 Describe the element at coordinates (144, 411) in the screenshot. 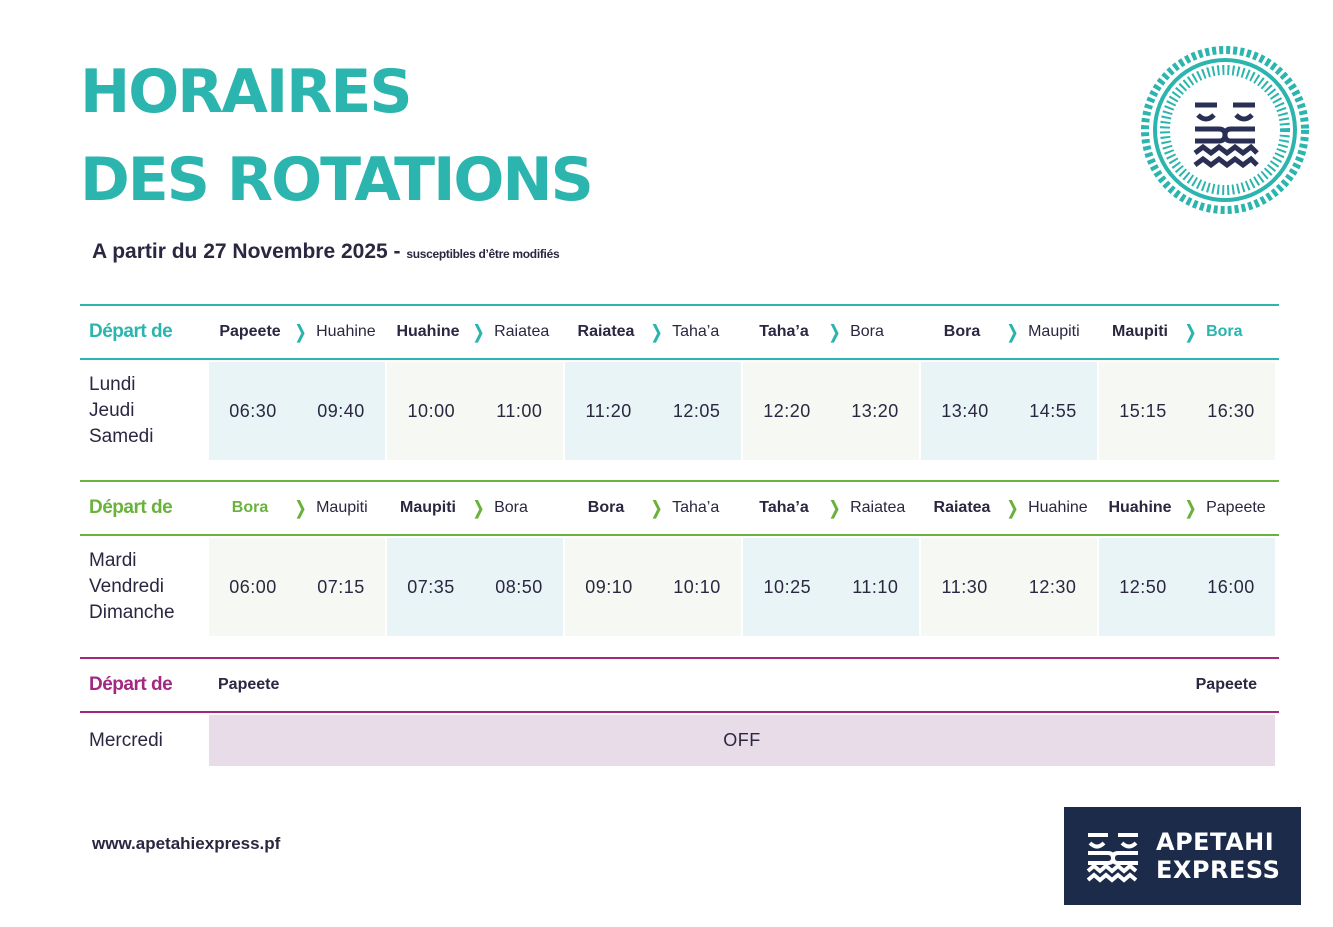

I see `days-cell: Lundi Jeudi Samedi` at that location.